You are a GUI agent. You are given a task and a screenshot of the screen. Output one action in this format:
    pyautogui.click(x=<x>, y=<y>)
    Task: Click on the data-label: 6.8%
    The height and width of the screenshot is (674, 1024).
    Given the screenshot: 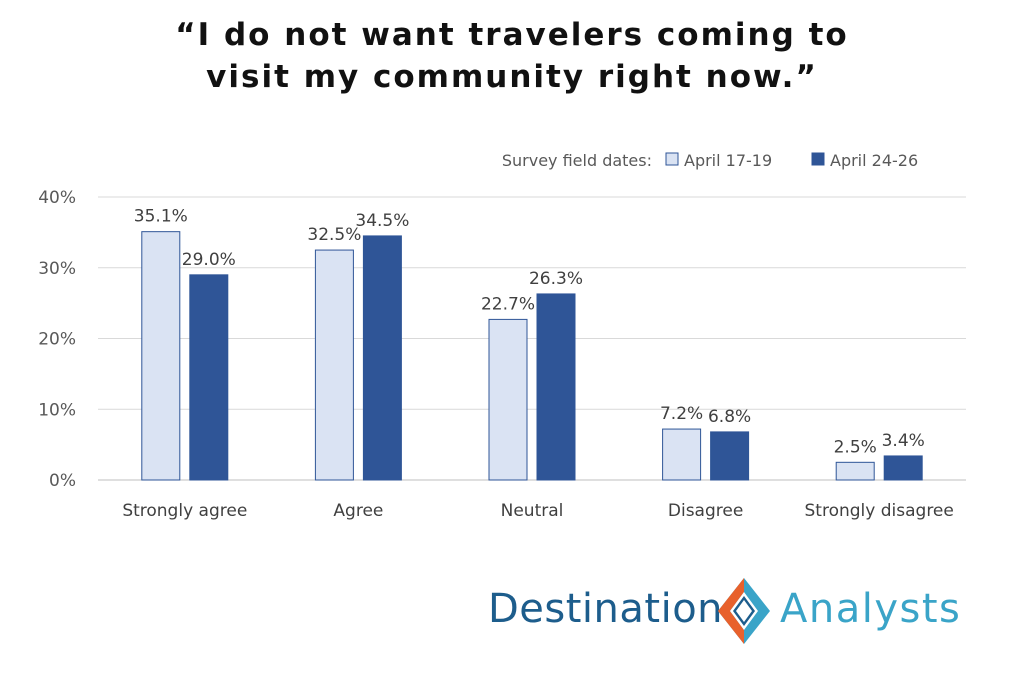 What is the action you would take?
    pyautogui.click(x=729, y=417)
    